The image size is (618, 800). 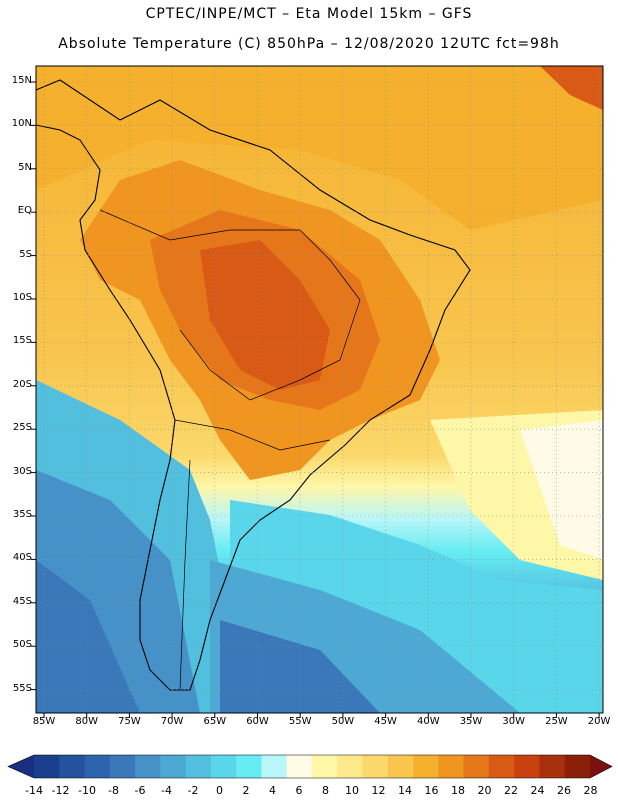 I want to click on lat-label: 35S, so click(x=22, y=514).